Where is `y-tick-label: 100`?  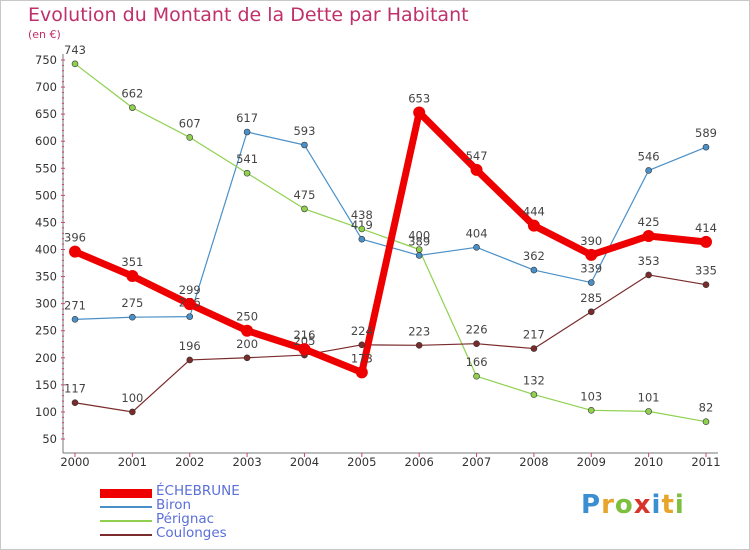
y-tick-label: 100 is located at coordinates (46, 412).